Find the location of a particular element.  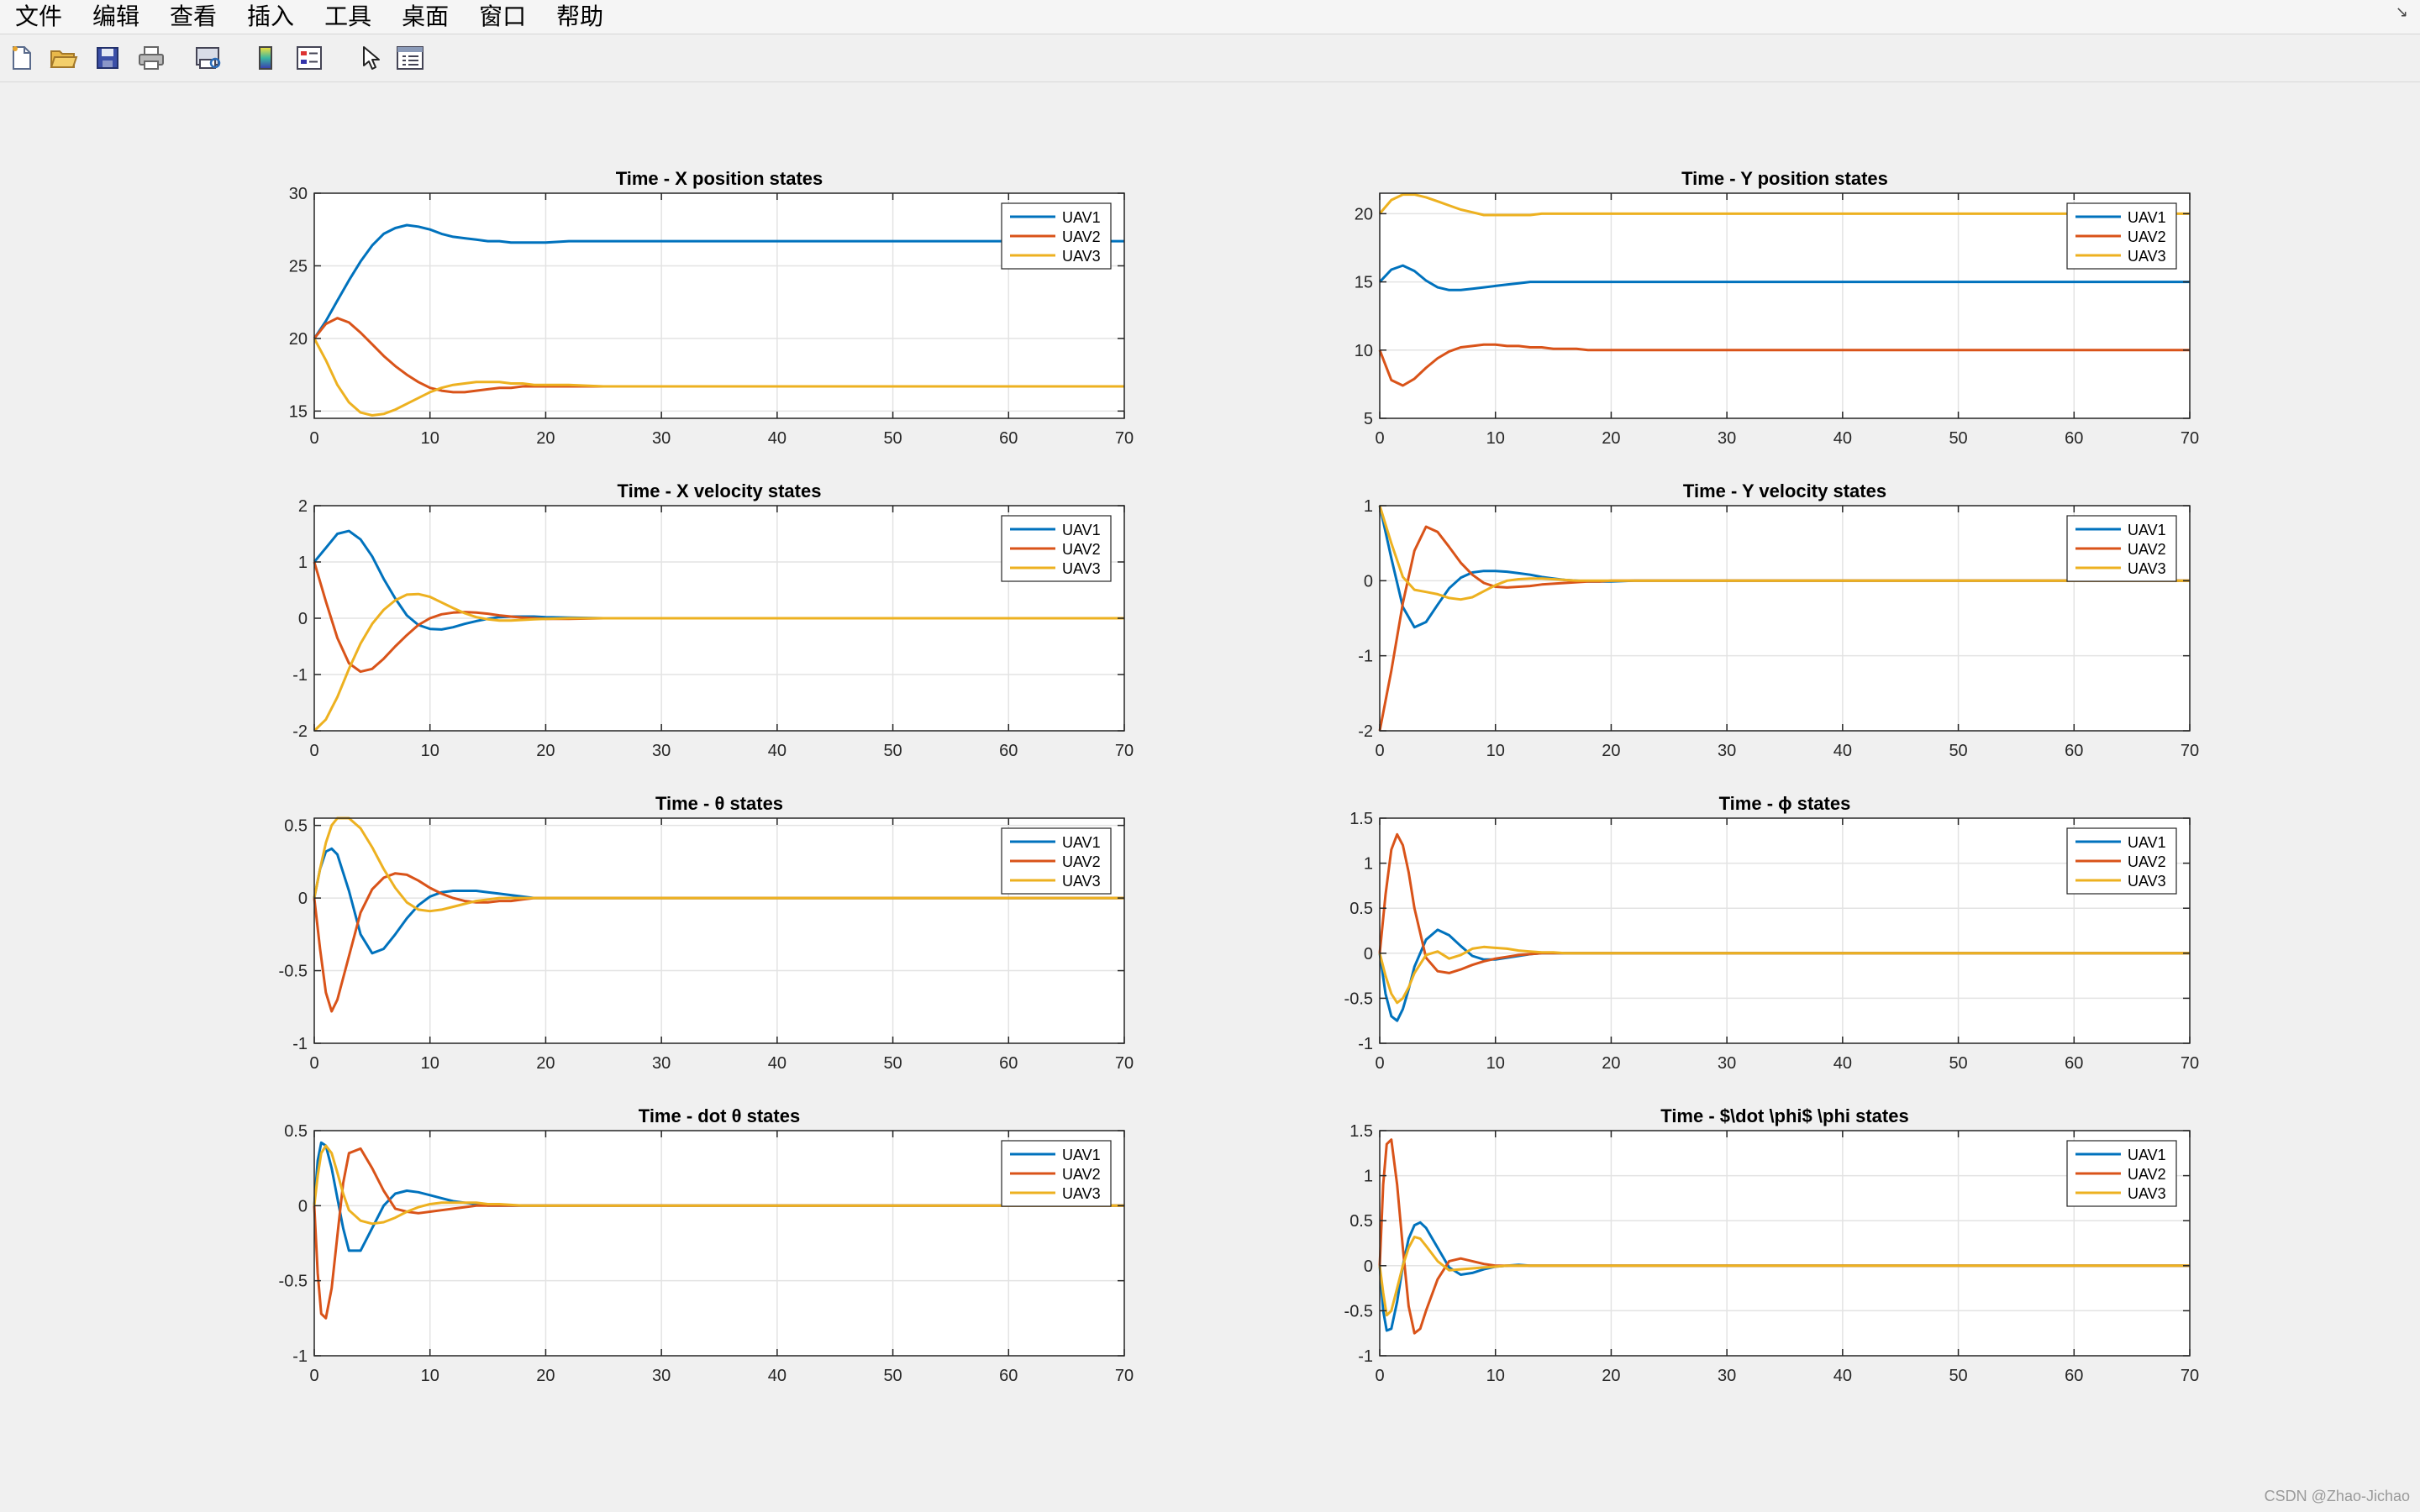

open-file-icon is located at coordinates (64, 58).